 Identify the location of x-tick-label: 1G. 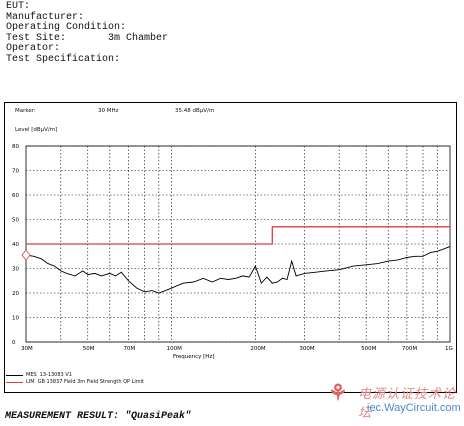
(449, 349).